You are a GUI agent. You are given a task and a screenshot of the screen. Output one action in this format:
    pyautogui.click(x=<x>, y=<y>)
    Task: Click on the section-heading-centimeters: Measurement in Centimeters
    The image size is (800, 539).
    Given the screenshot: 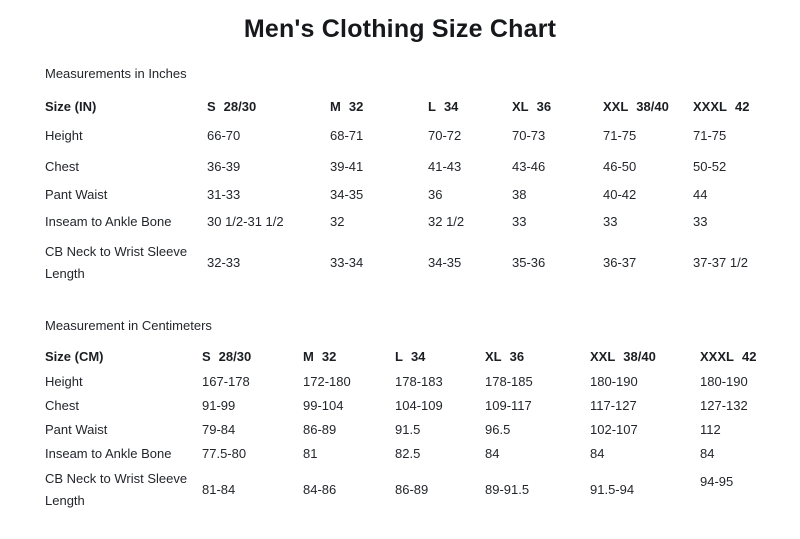 What is the action you would take?
    pyautogui.click(x=128, y=325)
    